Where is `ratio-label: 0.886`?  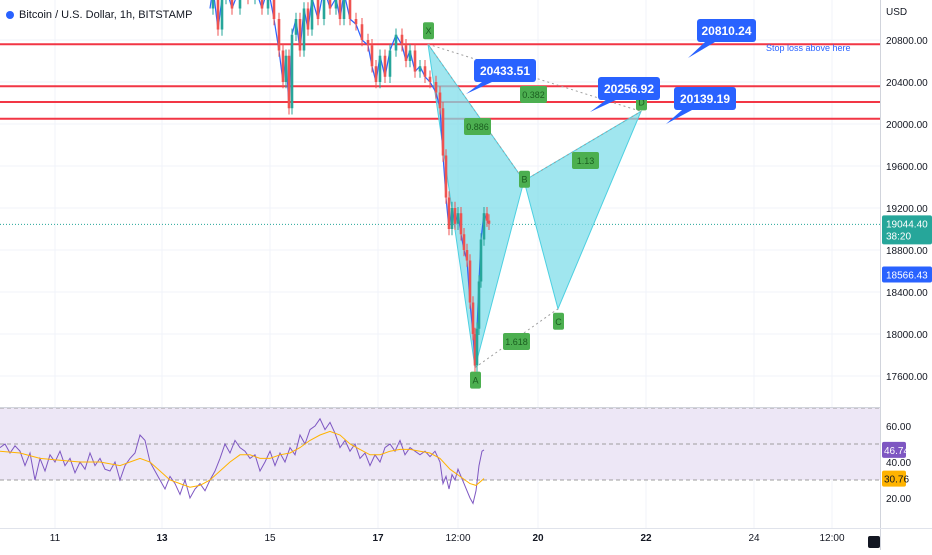
ratio-label: 0.886 is located at coordinates (477, 127).